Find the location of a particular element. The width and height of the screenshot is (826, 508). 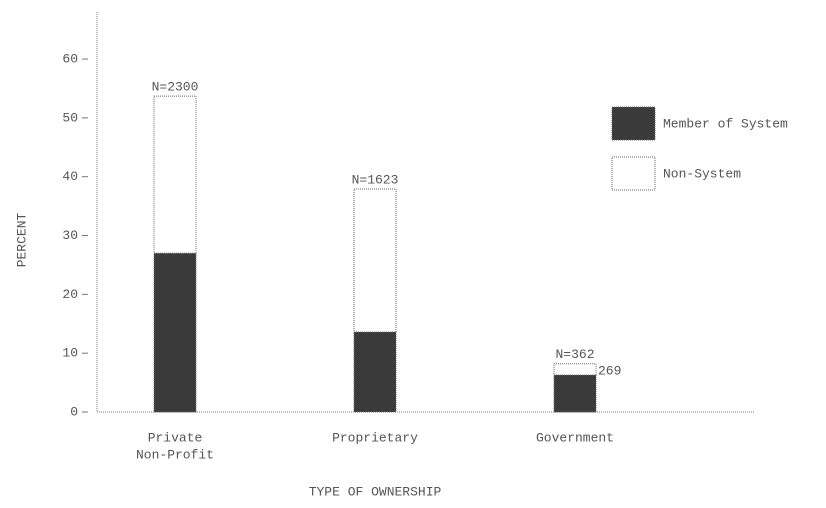

x-tick-label: Government is located at coordinates (575, 437).